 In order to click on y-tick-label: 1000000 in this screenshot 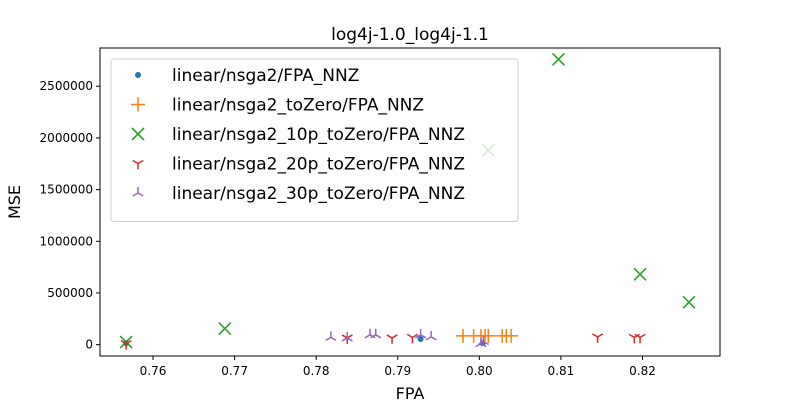, I will do `click(66, 241)`.